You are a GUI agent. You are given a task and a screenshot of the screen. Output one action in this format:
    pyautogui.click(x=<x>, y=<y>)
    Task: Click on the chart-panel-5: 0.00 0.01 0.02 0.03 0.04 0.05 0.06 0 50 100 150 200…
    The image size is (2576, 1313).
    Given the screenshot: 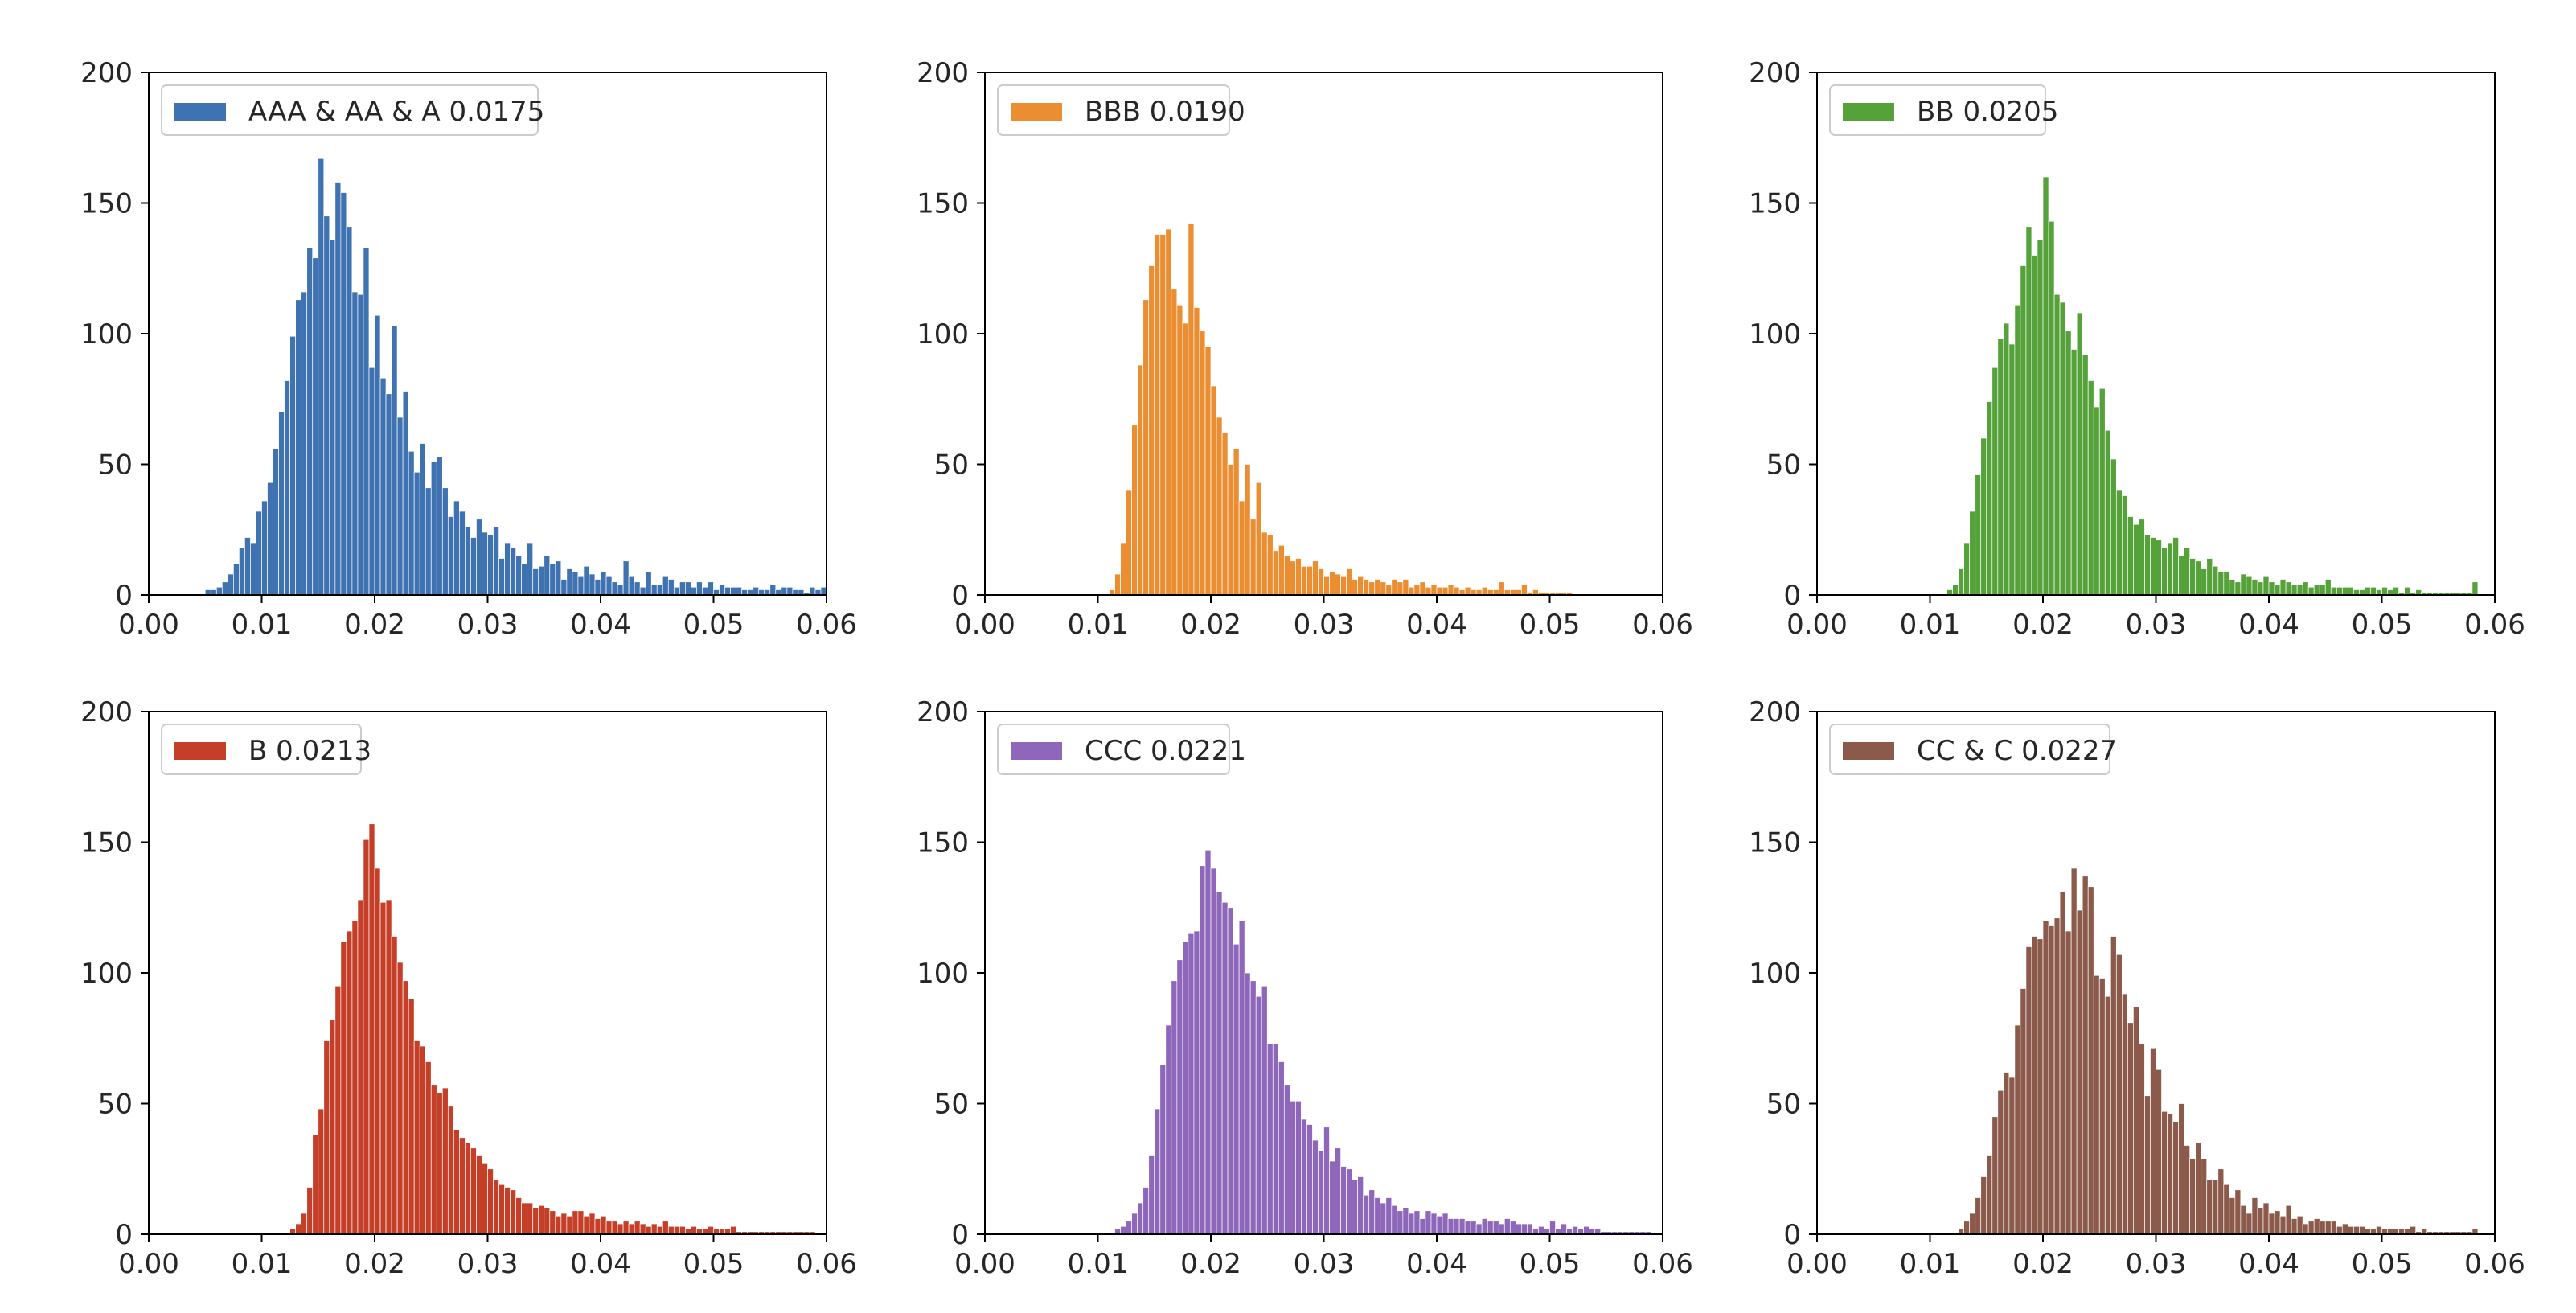 What is the action you would take?
    pyautogui.click(x=1305, y=988)
    